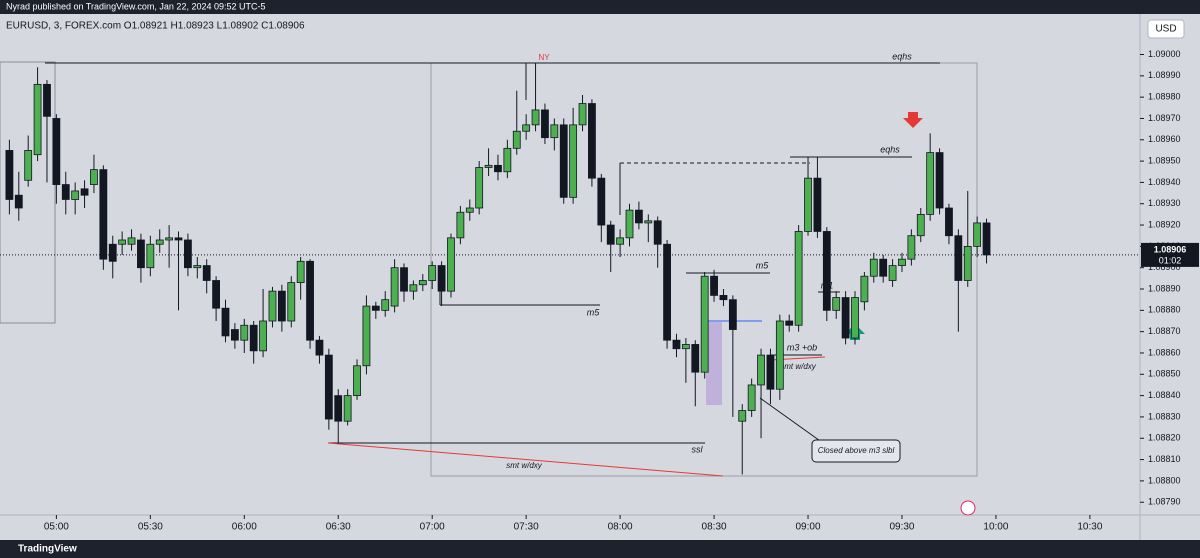 This screenshot has height=558, width=1200. I want to click on y-tick-label: 1.08980, so click(1164, 97).